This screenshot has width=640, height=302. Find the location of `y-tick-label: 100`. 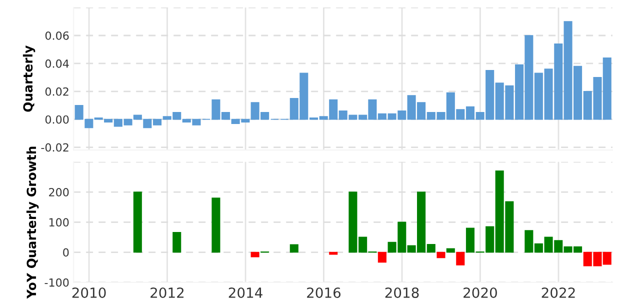

y-tick-label: 100 is located at coordinates (59, 222).